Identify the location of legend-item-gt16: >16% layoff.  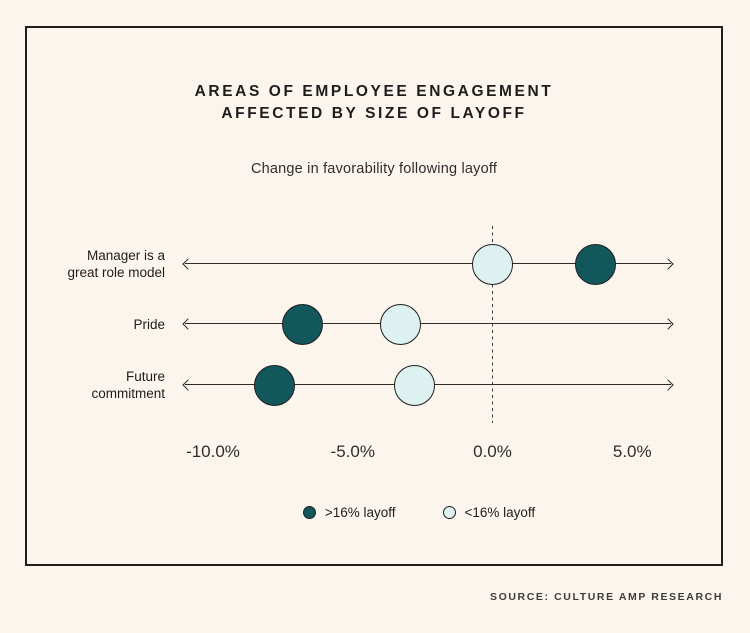
(349, 512).